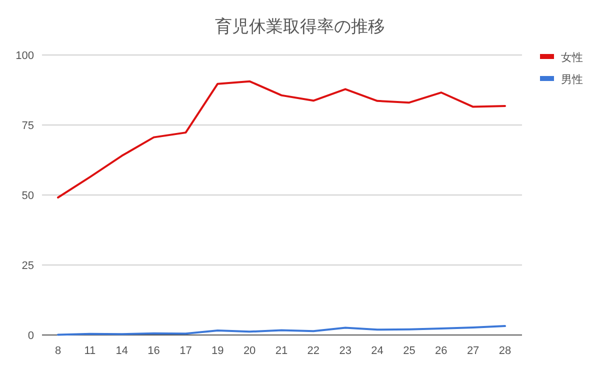 This screenshot has height=372, width=600. I want to click on x-tick-label: 23, so click(345, 351).